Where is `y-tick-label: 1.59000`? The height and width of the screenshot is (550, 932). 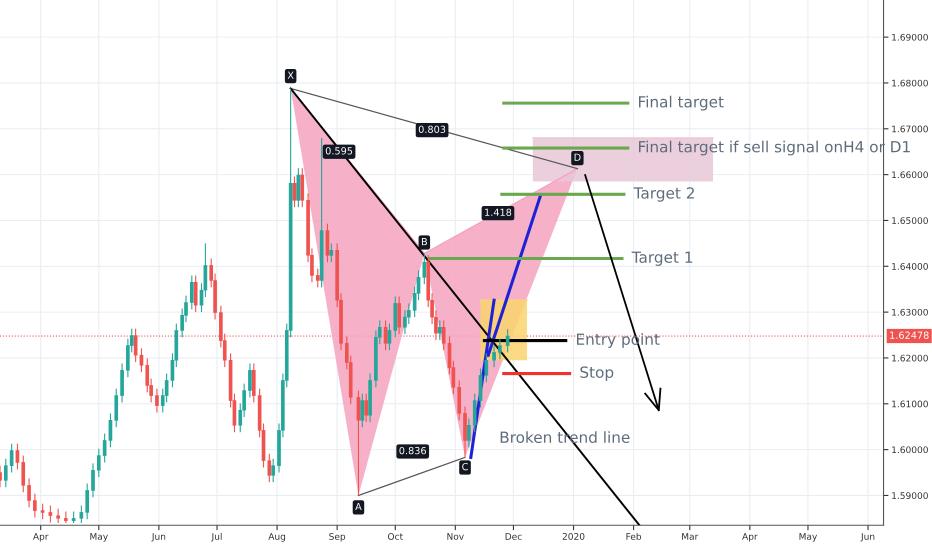 y-tick-label: 1.59000 is located at coordinates (910, 496).